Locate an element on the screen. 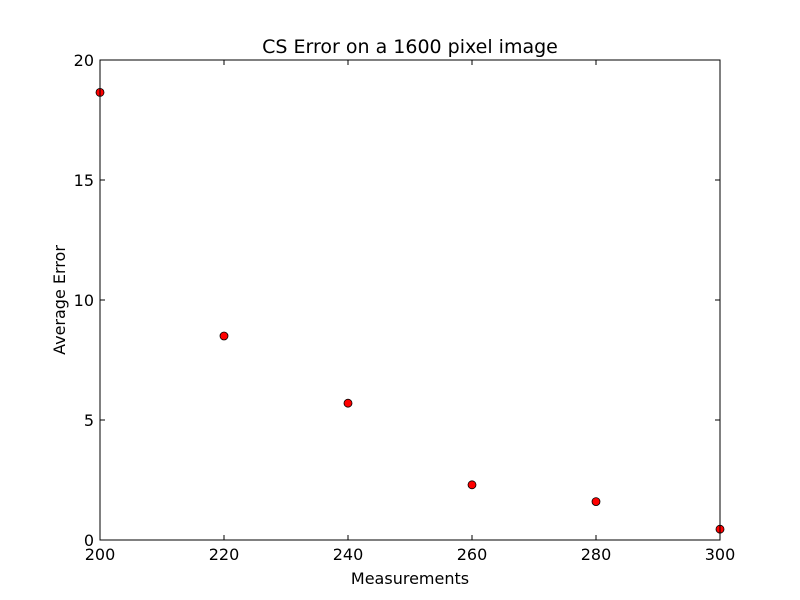 The height and width of the screenshot is (600, 800). x-tick-label-5: 300 is located at coordinates (720, 554).